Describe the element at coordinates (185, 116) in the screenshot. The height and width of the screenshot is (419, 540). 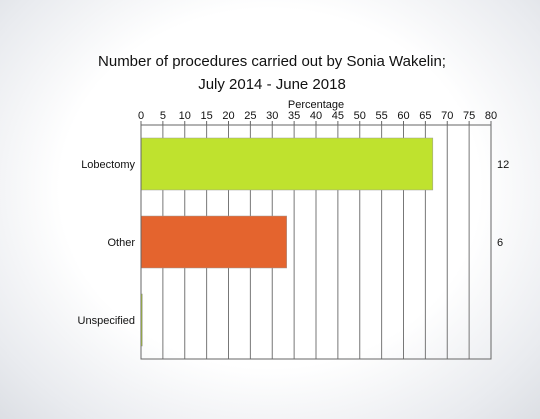
I see `x-tick-label: 10` at that location.